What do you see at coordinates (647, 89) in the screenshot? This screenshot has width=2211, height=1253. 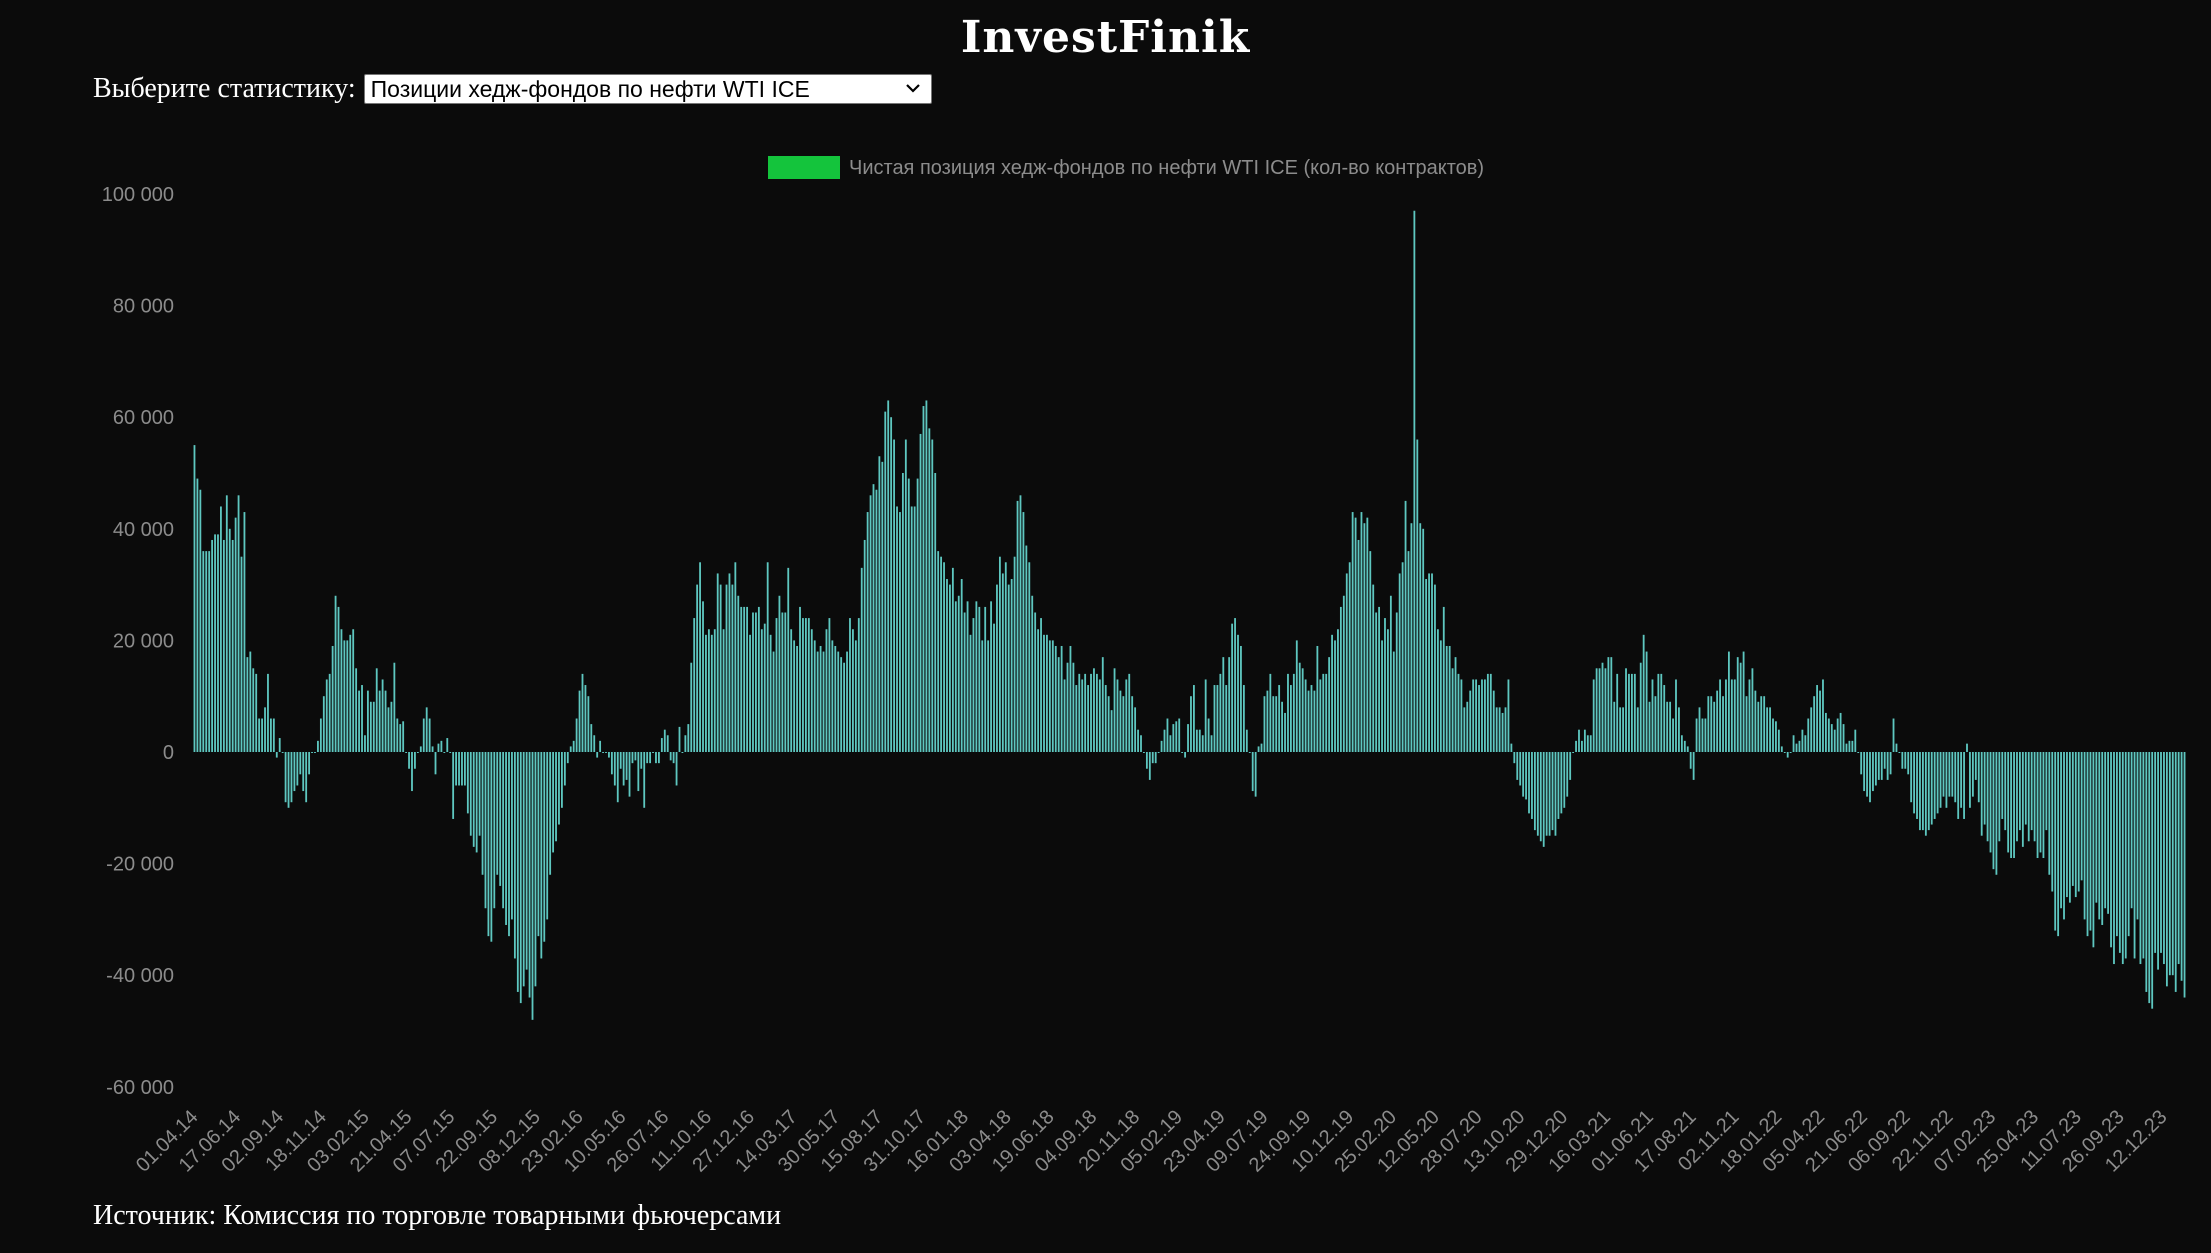 I see `statistic-select: Позиции хедж-фондов по нефти WTI ICE` at bounding box center [647, 89].